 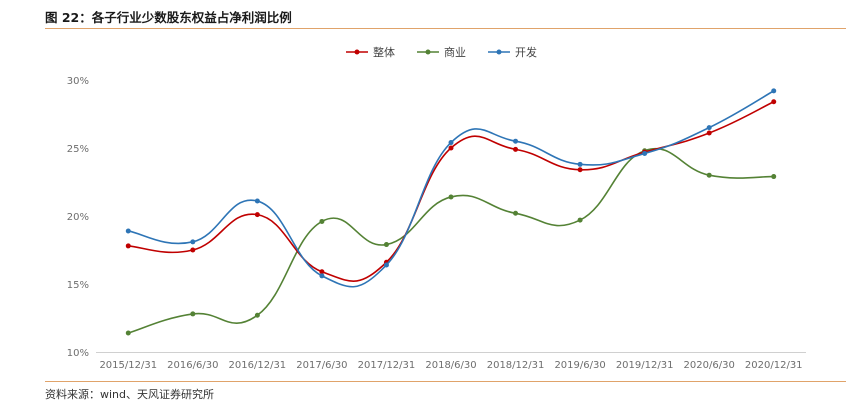 What do you see at coordinates (78, 81) in the screenshot?
I see `y-tick-label: 30%` at bounding box center [78, 81].